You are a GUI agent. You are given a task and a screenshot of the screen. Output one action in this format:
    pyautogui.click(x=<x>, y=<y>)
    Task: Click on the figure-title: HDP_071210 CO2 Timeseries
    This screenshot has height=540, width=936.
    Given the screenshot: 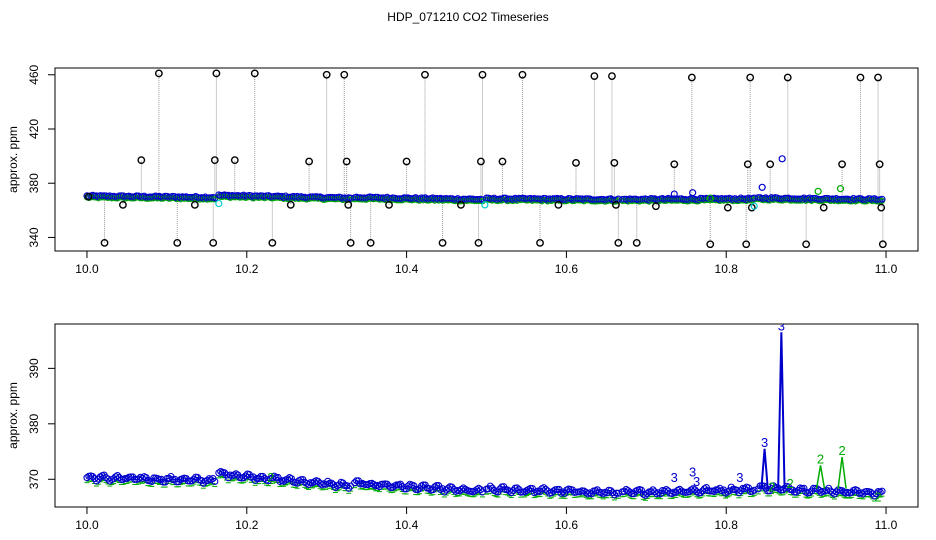 What is the action you would take?
    pyautogui.click(x=467, y=17)
    